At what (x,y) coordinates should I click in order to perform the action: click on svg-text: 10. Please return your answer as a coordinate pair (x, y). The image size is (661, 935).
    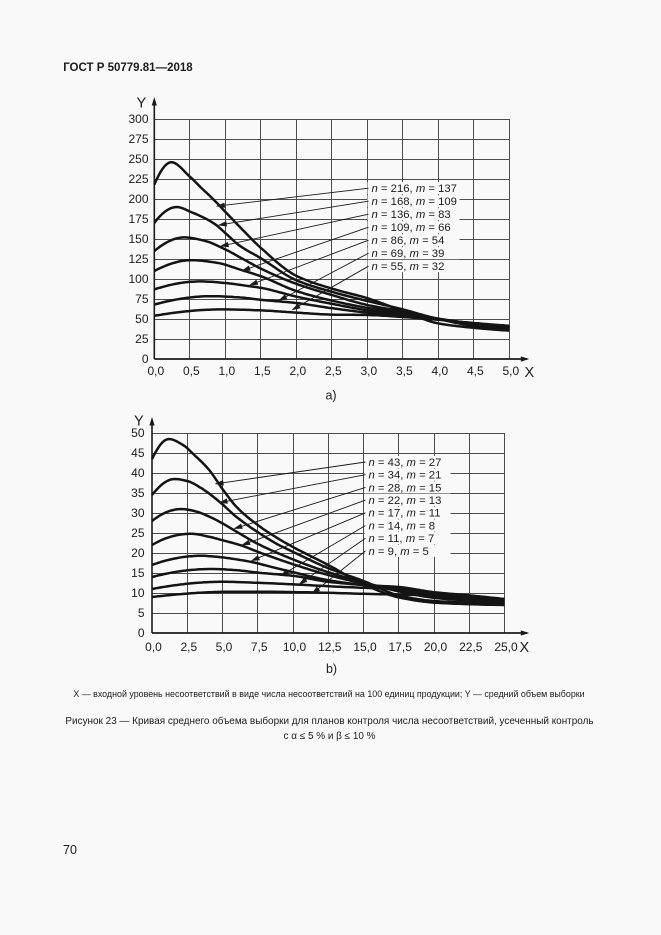
    Looking at the image, I should click on (138, 593).